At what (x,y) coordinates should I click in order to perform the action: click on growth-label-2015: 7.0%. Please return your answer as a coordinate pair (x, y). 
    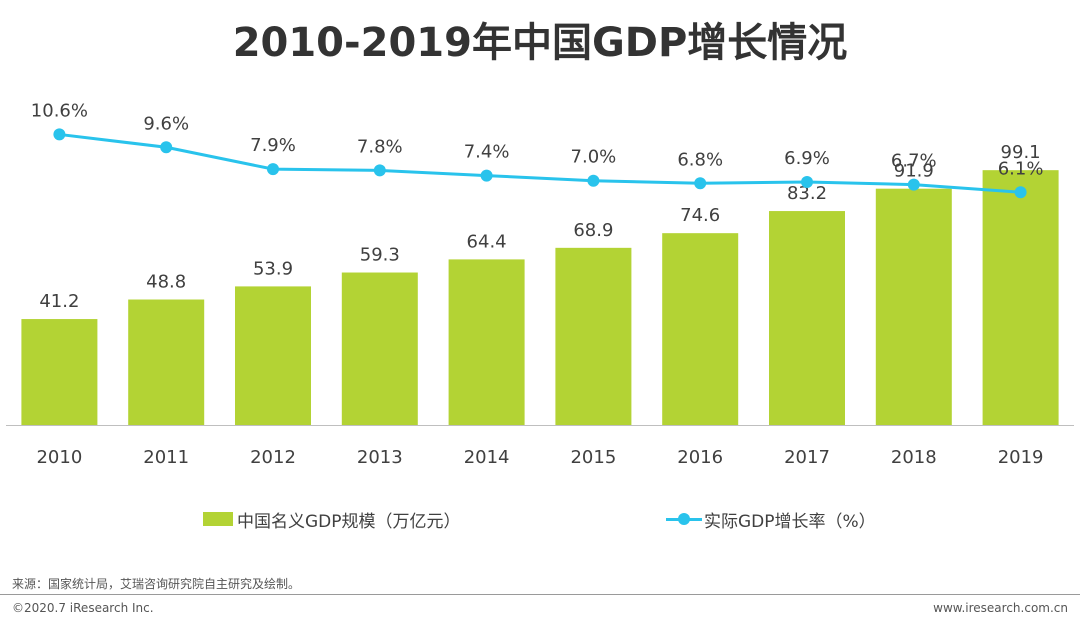
    Looking at the image, I should click on (594, 157).